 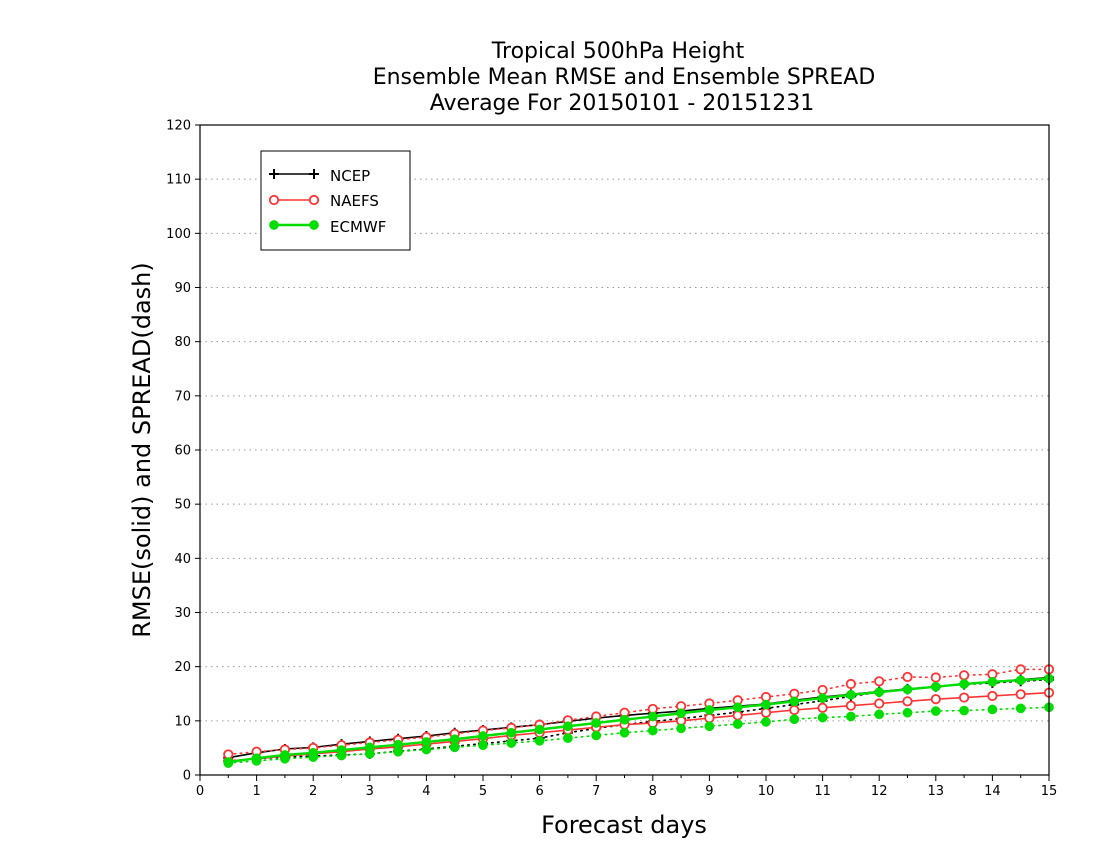 I want to click on y-tick-label: 90, so click(x=182, y=288).